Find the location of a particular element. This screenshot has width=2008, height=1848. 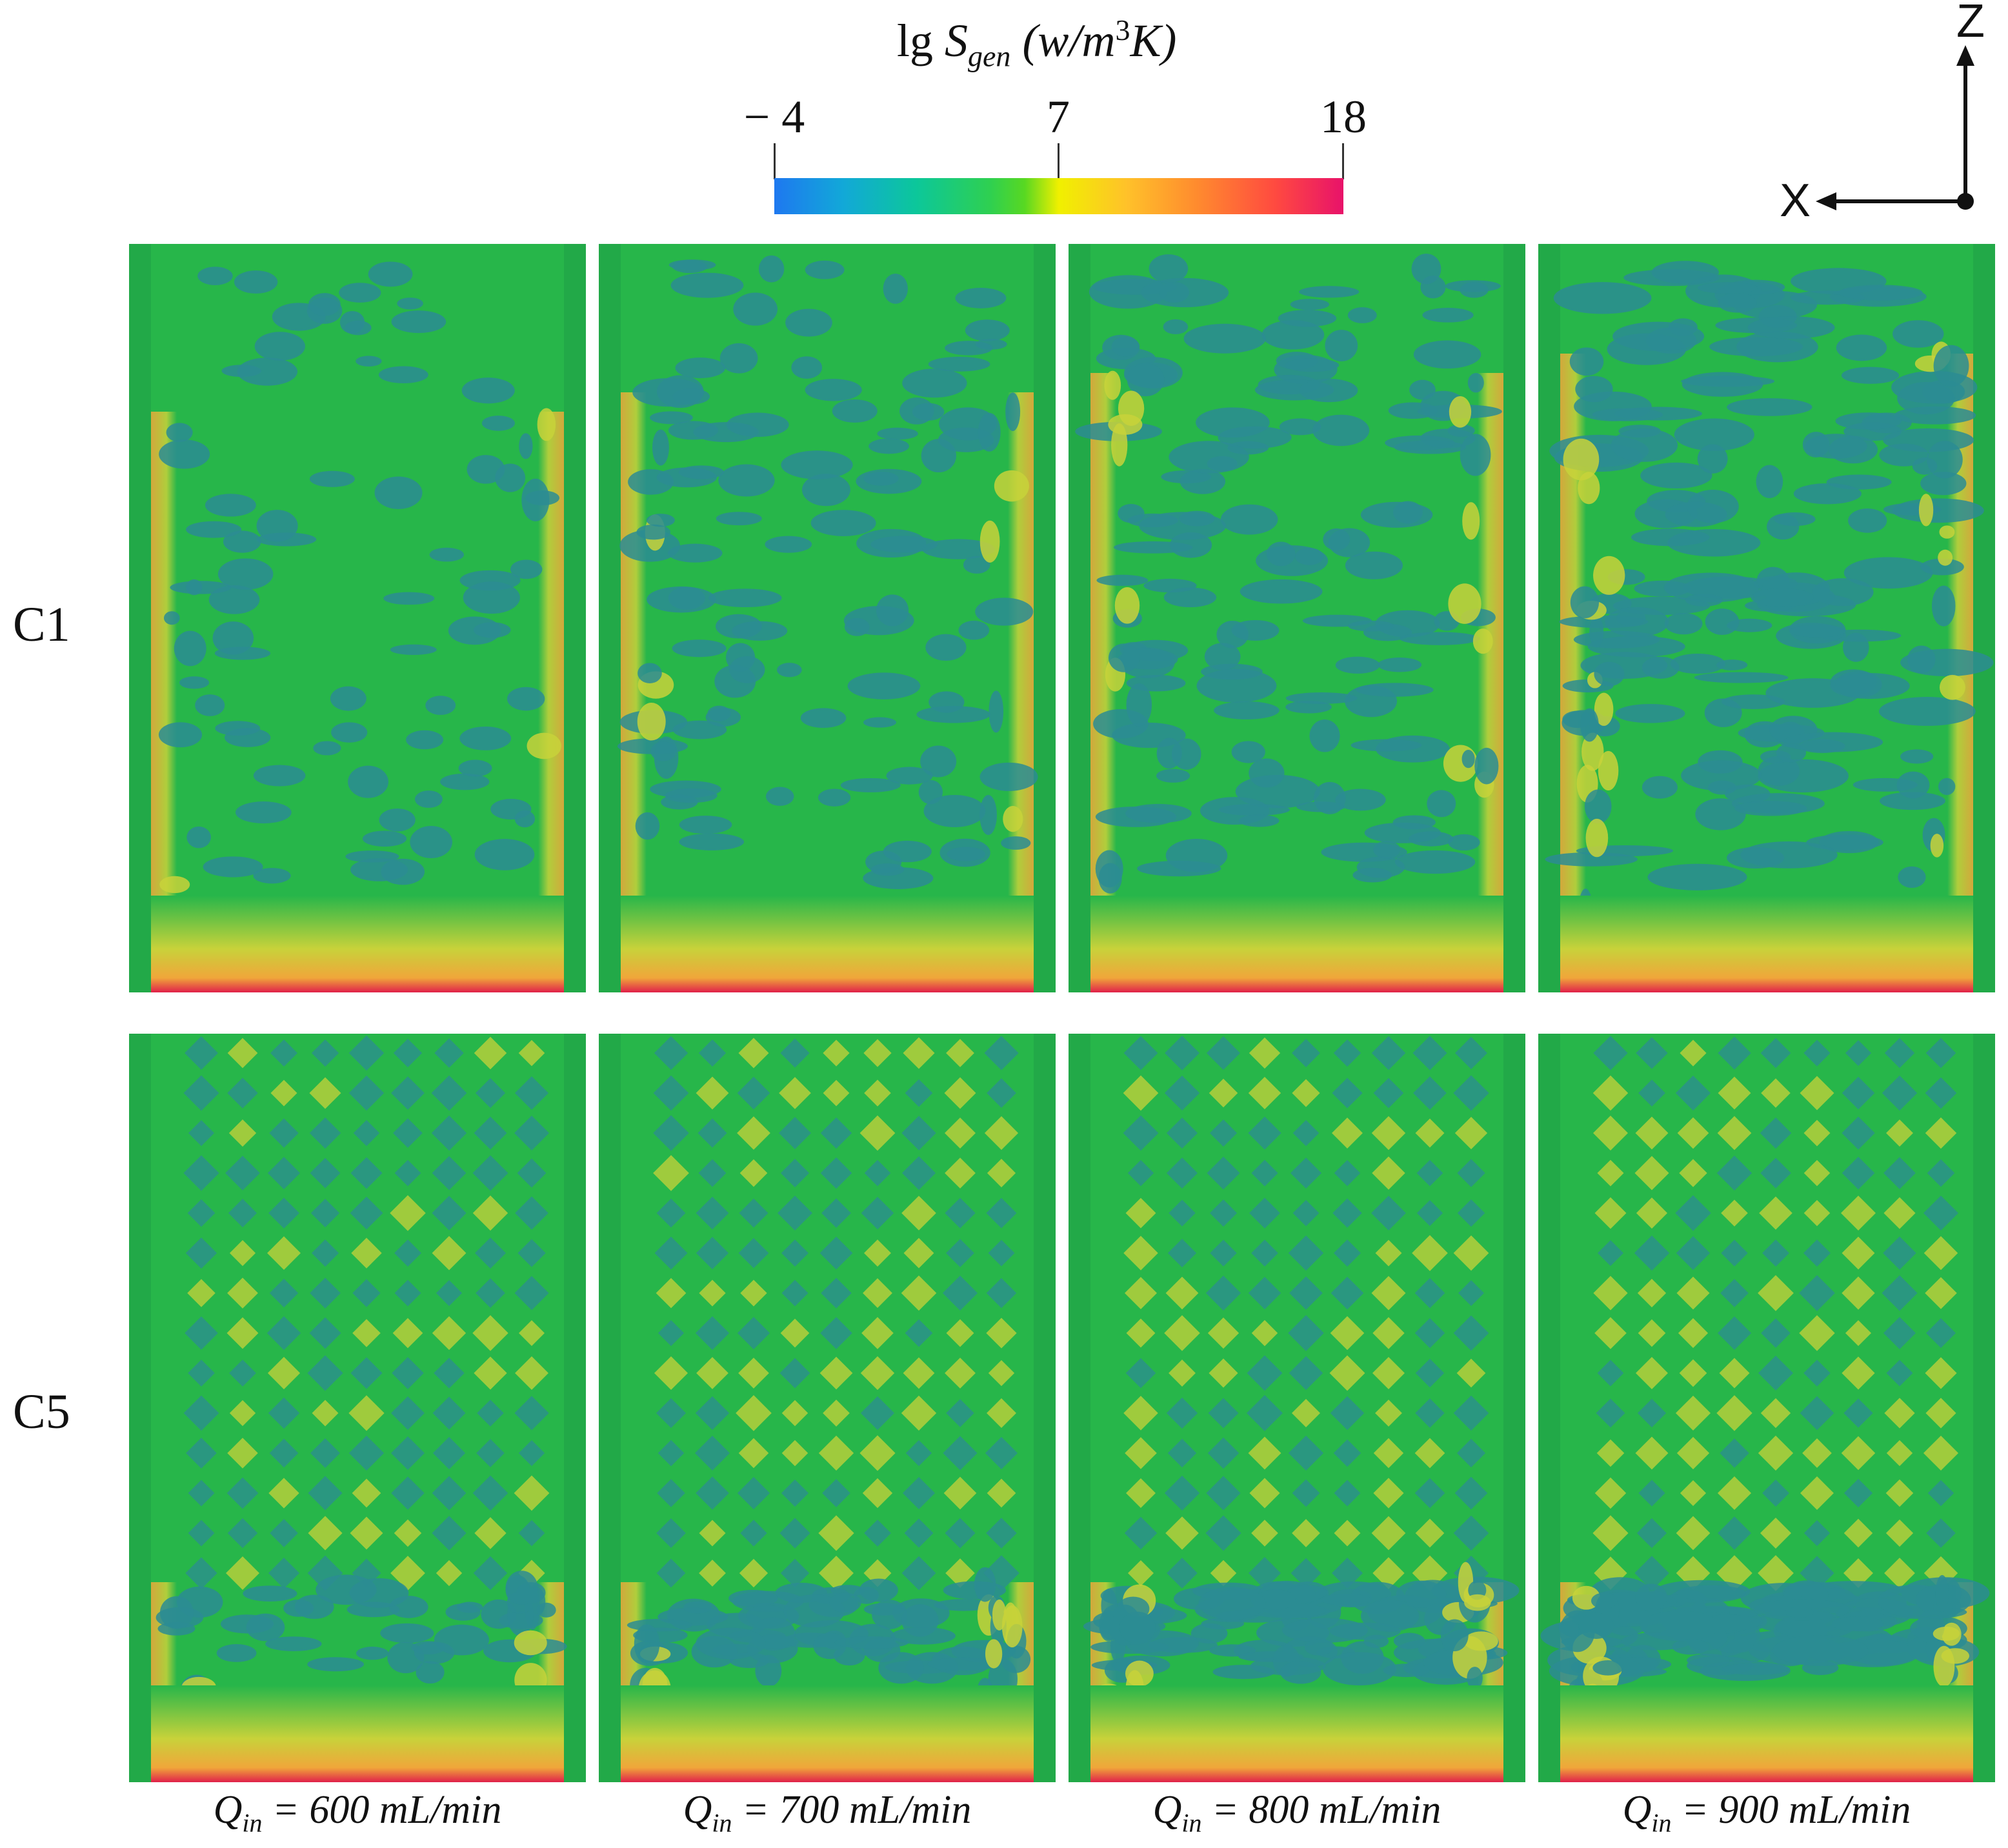

colorbar-tickmark-max is located at coordinates (1343, 161).